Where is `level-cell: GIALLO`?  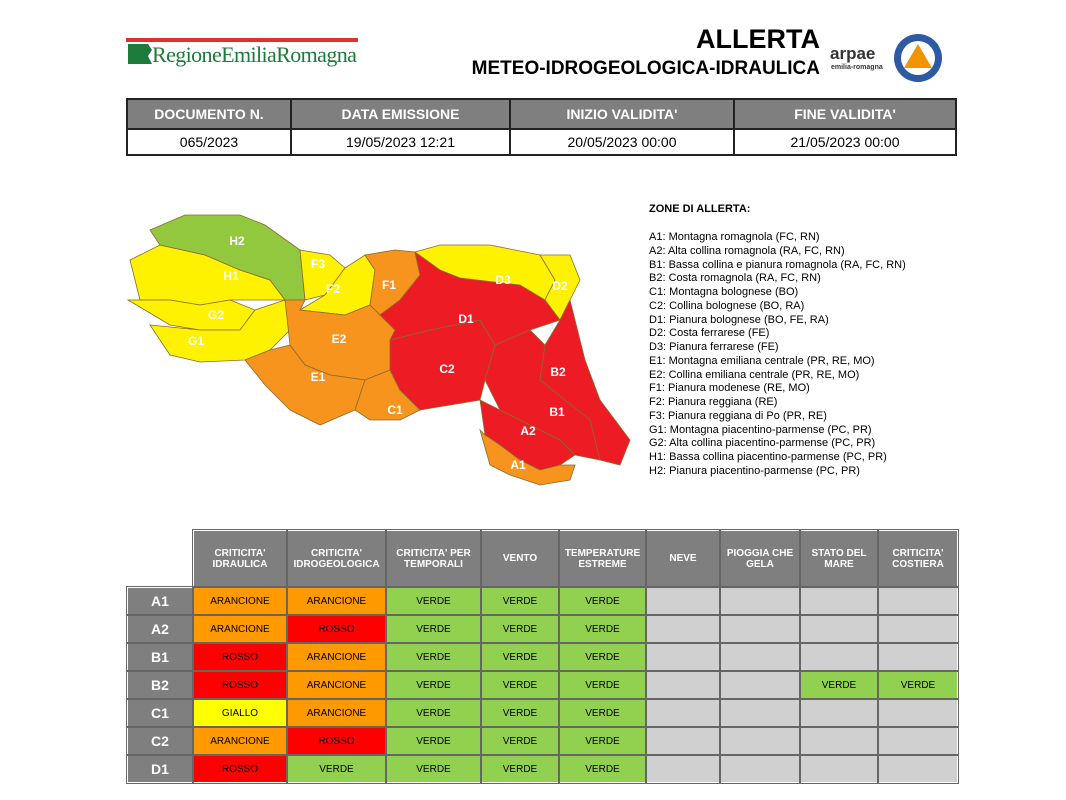 level-cell: GIALLO is located at coordinates (240, 713).